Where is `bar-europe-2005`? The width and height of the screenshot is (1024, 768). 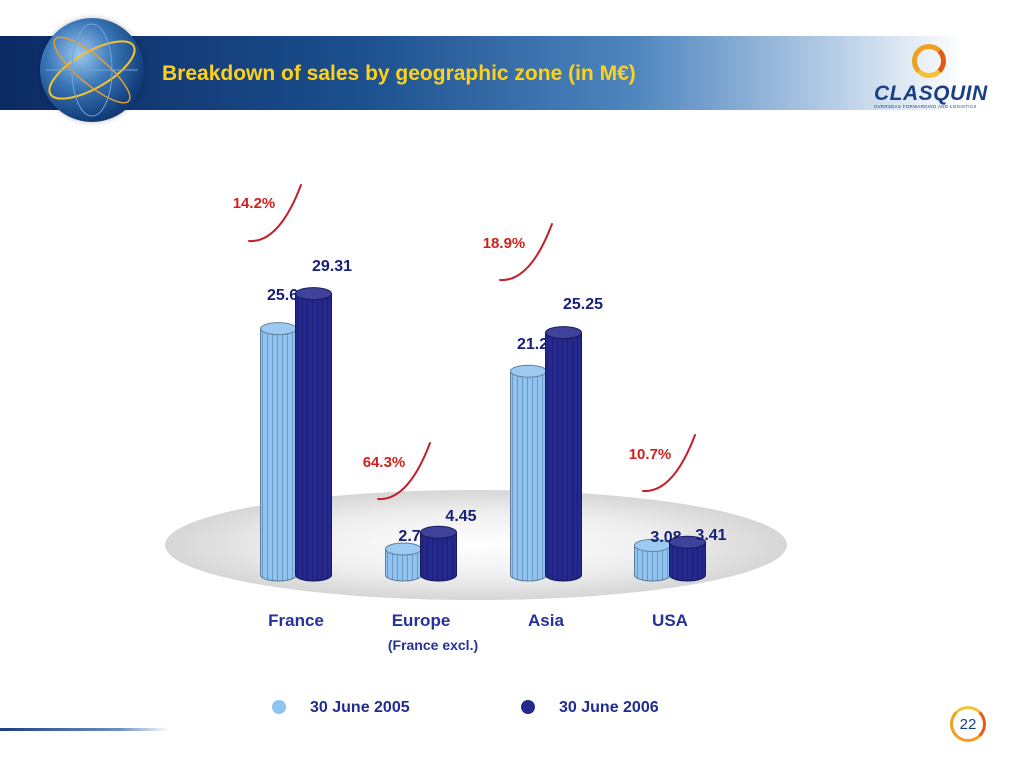
bar-europe-2005 is located at coordinates (403, 562).